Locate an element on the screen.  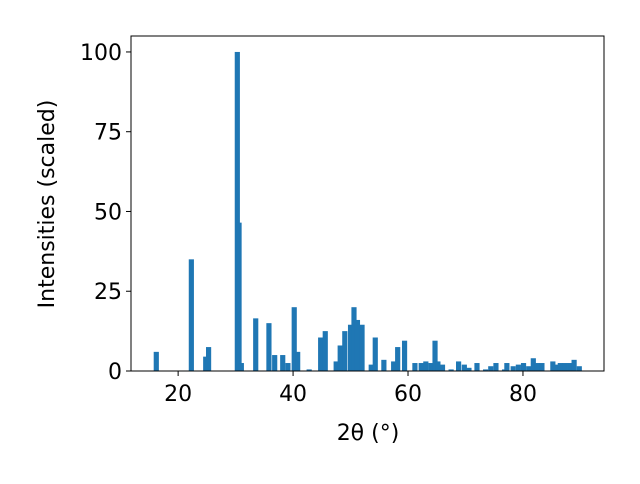
x-tick-label: 60 is located at coordinates (408, 394).